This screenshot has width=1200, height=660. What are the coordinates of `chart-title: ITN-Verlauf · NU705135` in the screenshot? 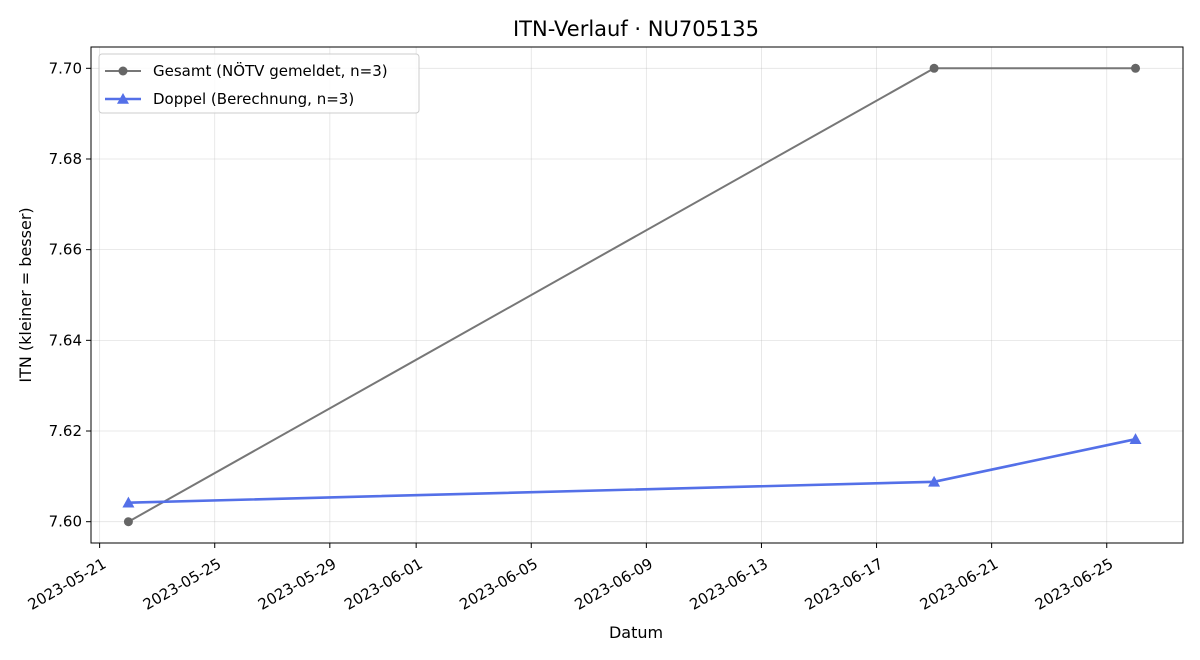 It's located at (636, 29).